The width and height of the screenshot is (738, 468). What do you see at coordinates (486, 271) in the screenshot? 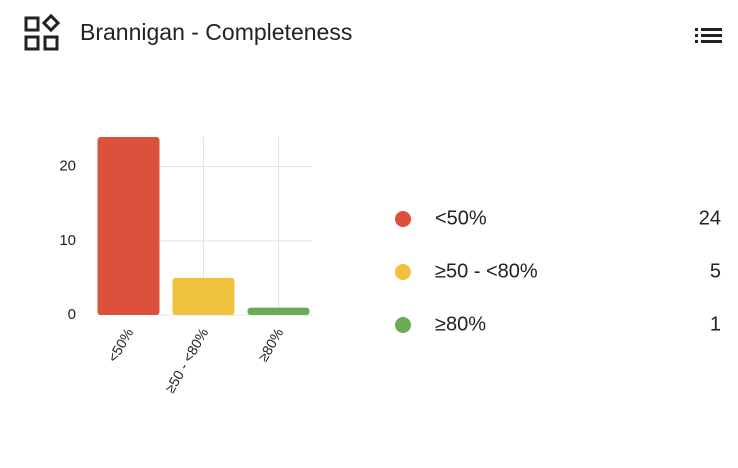
I see `legend-label: ≥50 - <80%` at bounding box center [486, 271].